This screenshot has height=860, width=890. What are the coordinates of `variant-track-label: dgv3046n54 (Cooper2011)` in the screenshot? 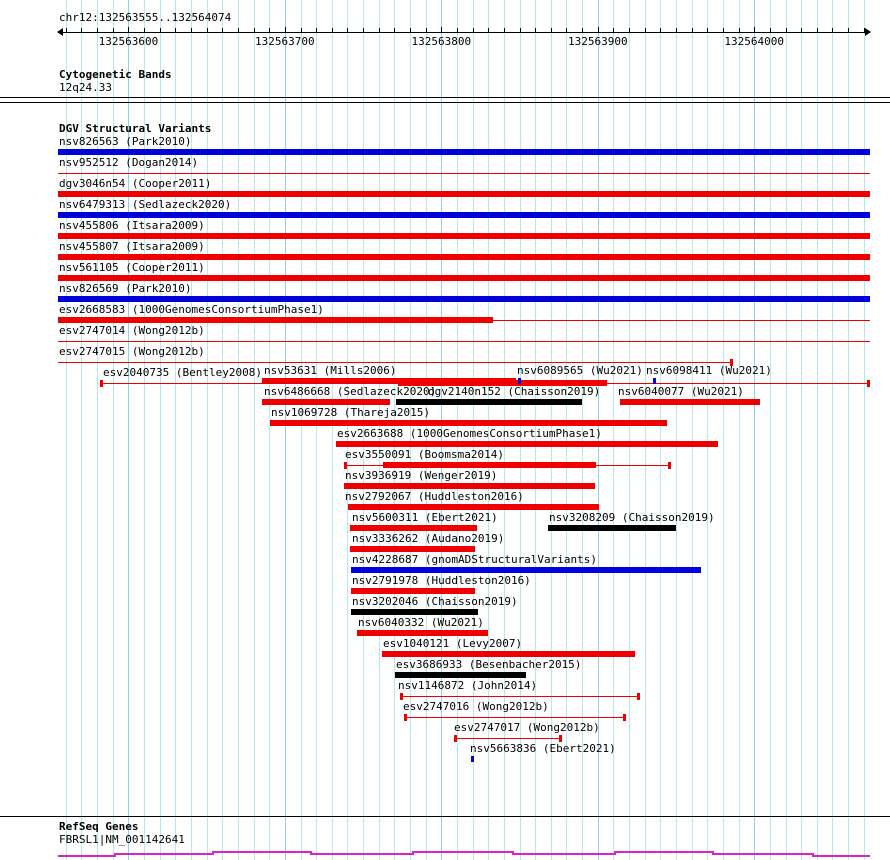 It's located at (135, 183).